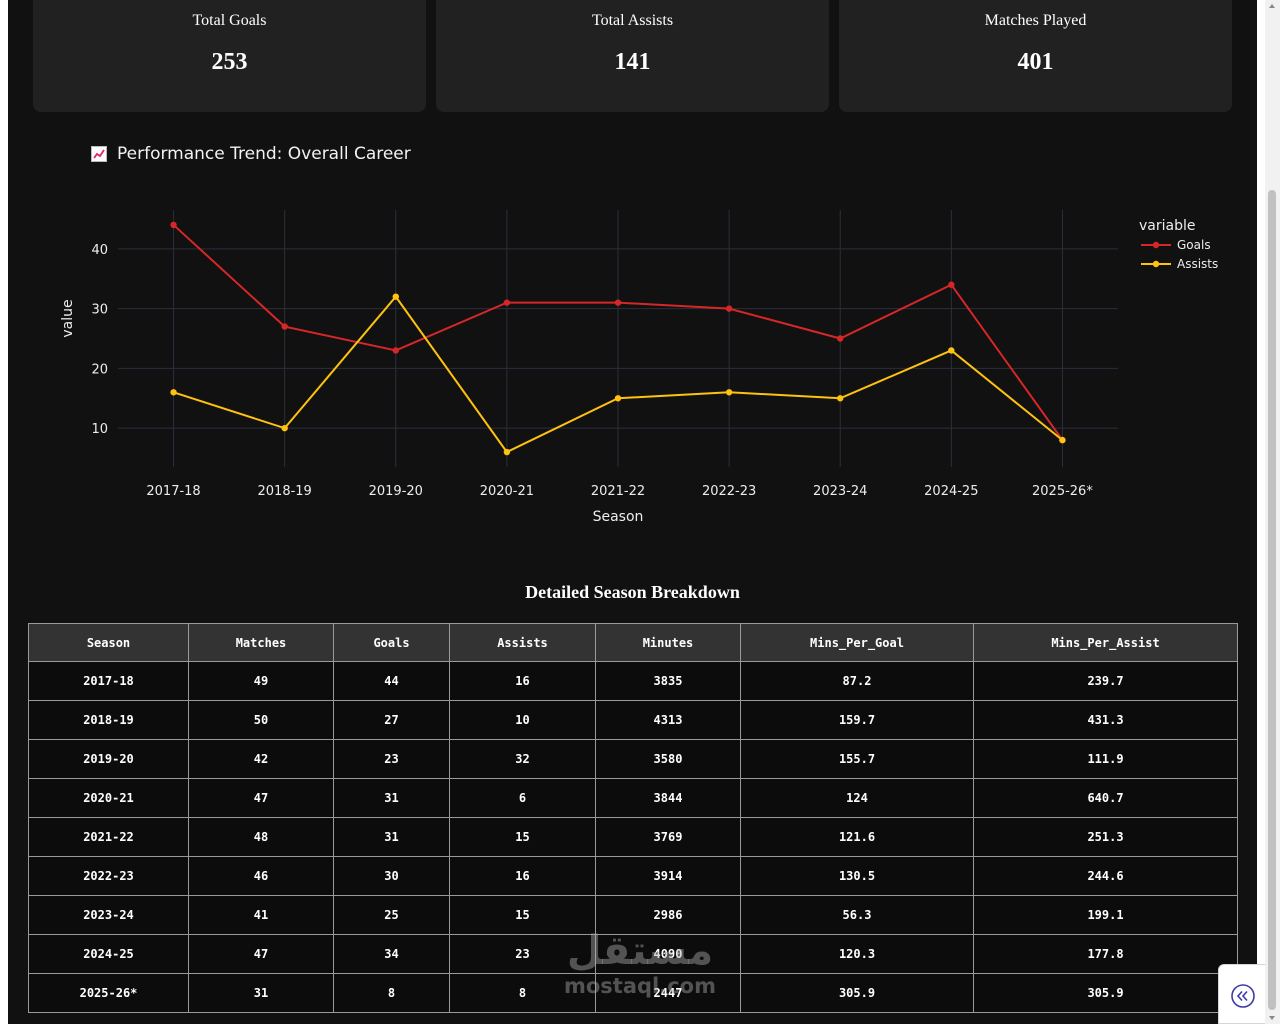 This screenshot has width=1280, height=1024. What do you see at coordinates (391, 876) in the screenshot?
I see `table-cell: 30` at bounding box center [391, 876].